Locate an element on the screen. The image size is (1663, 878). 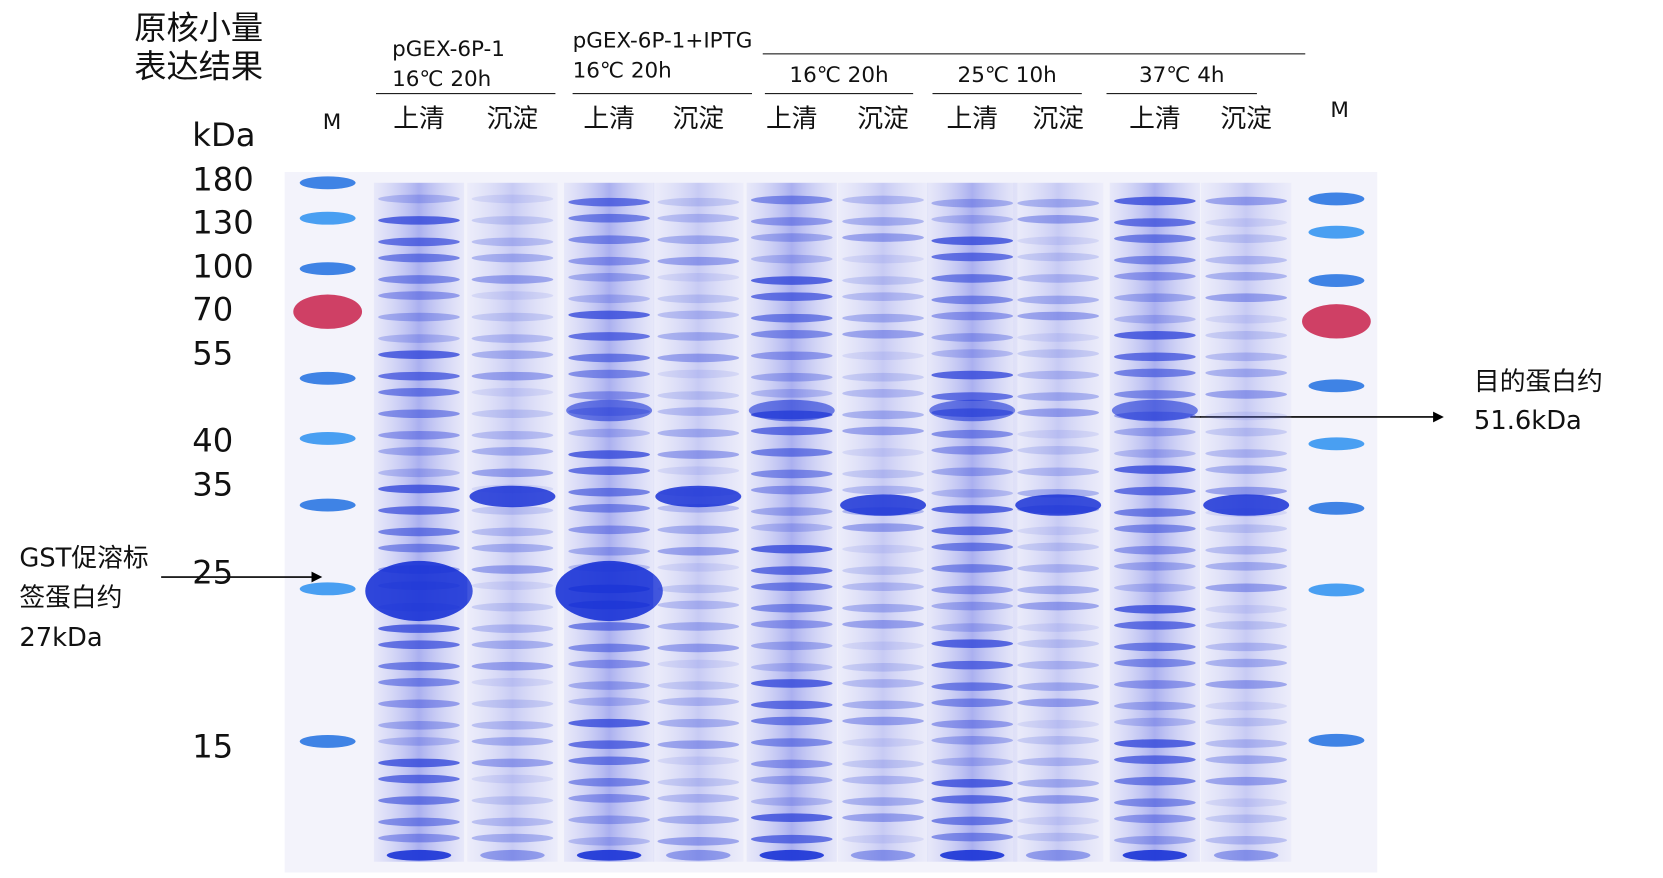
annotation: 51.6kDa is located at coordinates (1528, 421).